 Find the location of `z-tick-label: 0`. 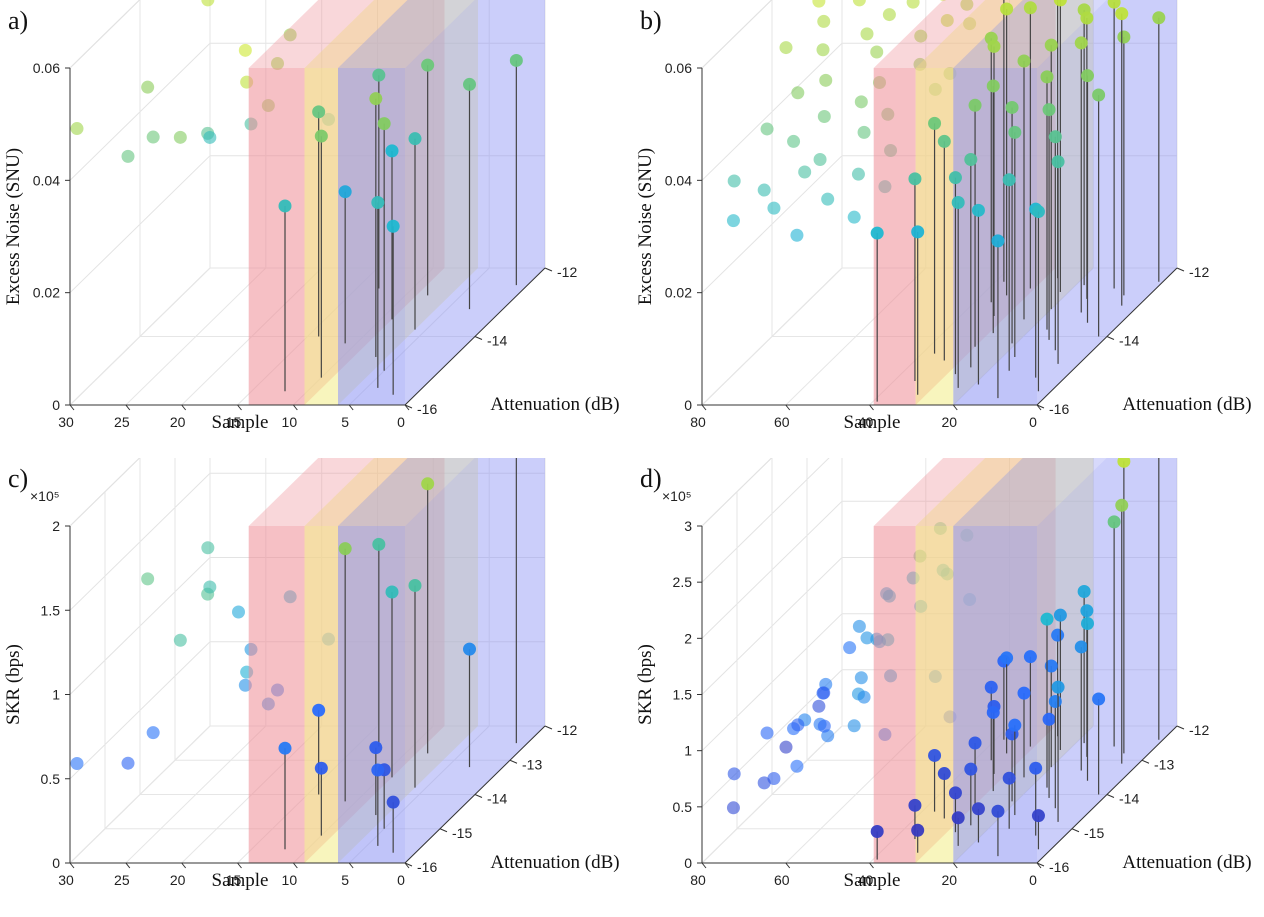

z-tick-label: 0 is located at coordinates (688, 405).